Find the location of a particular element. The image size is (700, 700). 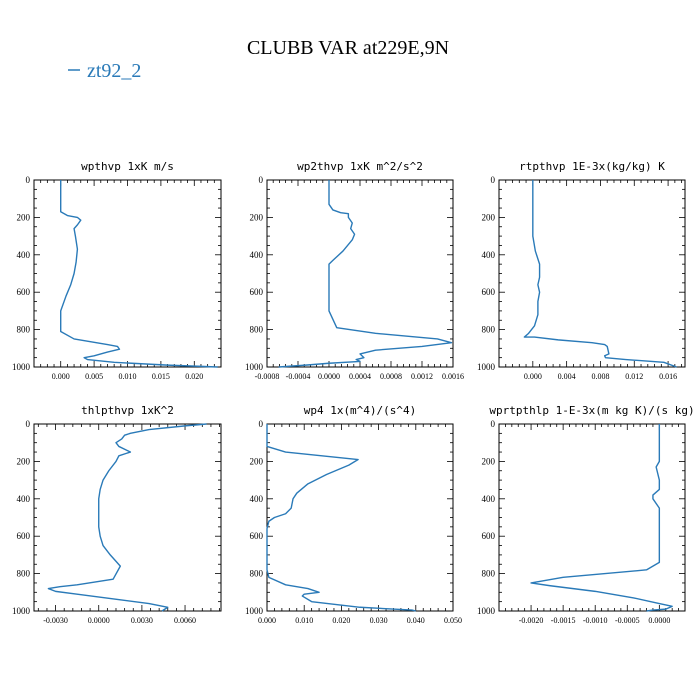

panel-title: rtpthvp 1E-3x(kg/kg) K is located at coordinates (592, 166).